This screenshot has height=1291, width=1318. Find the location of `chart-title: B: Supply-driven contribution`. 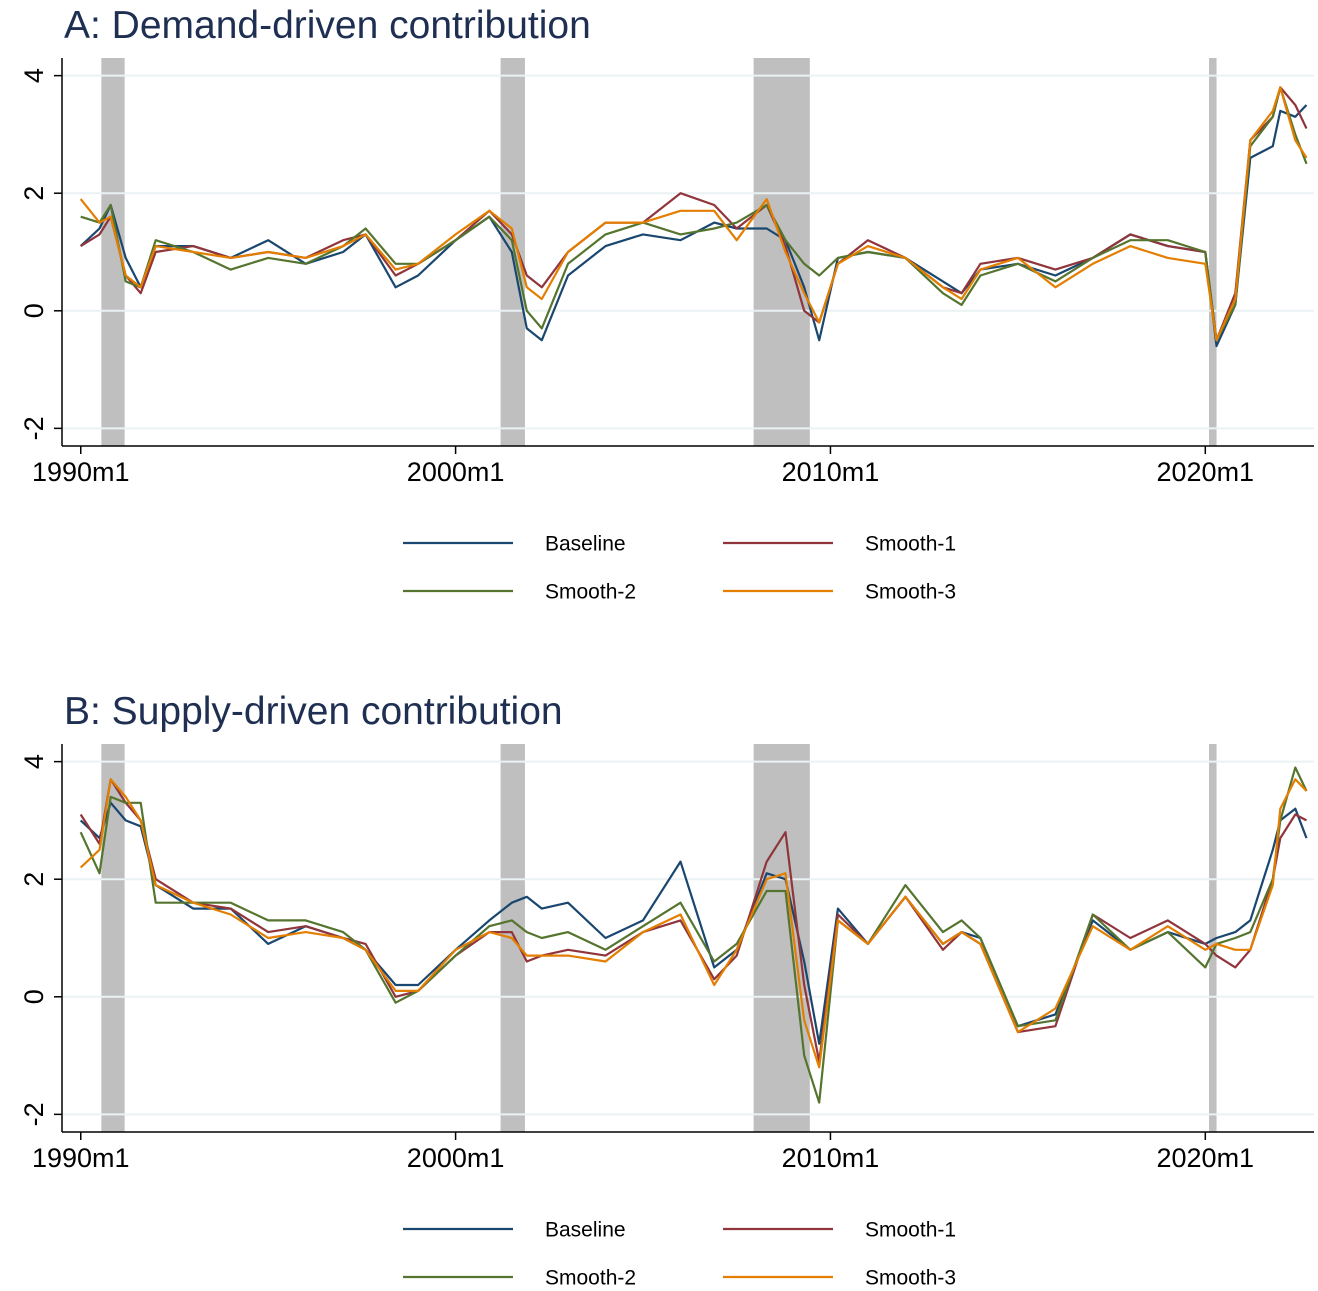

chart-title: B: Supply-driven contribution is located at coordinates (313, 711).